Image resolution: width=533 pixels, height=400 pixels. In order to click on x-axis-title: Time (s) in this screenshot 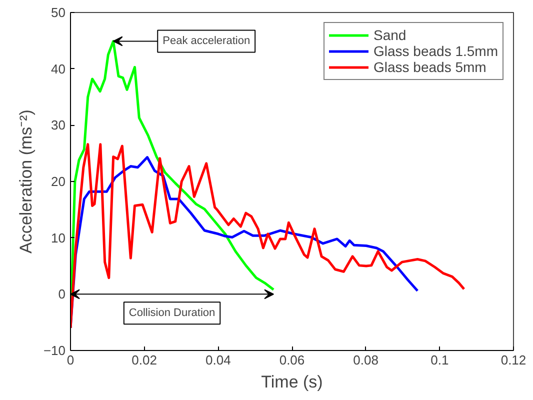, I will do `click(292, 382)`.